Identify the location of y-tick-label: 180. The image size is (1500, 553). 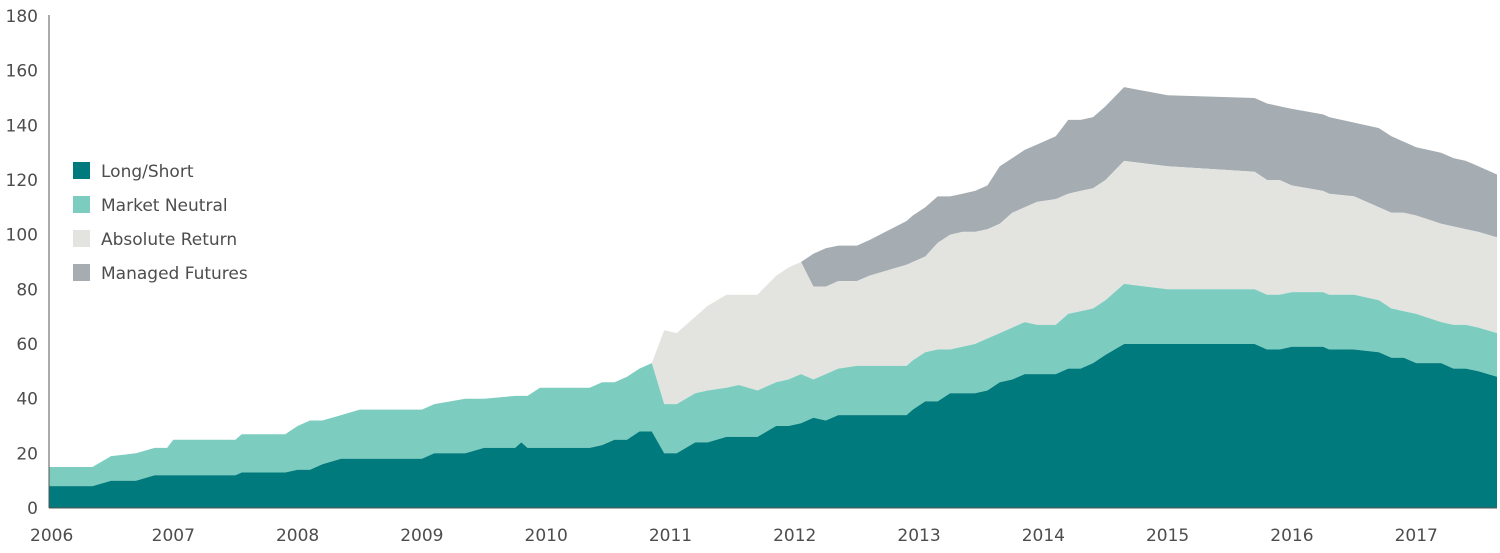
(22, 17).